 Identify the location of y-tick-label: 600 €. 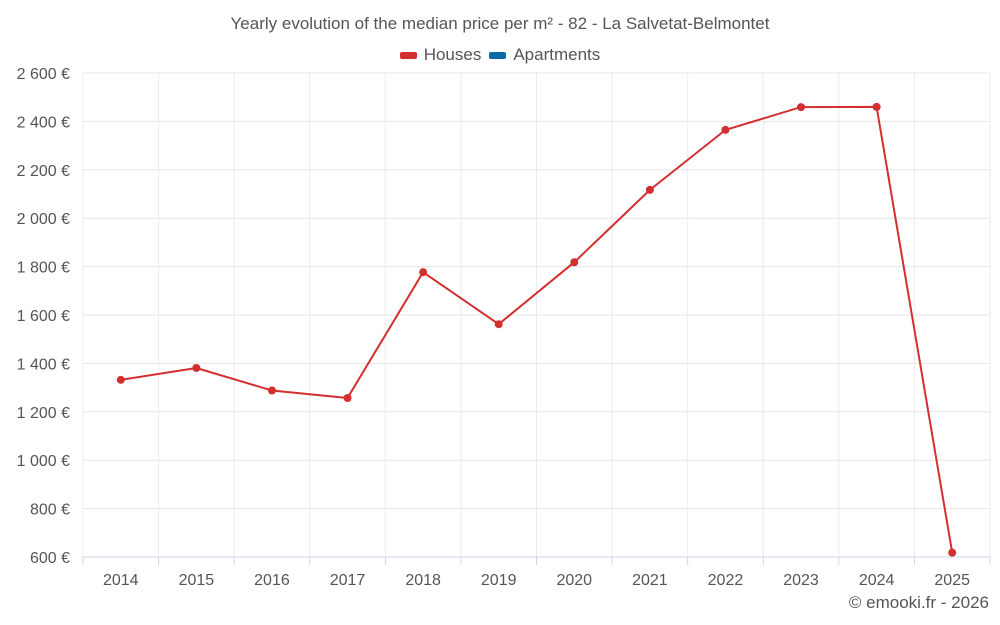
(50, 558).